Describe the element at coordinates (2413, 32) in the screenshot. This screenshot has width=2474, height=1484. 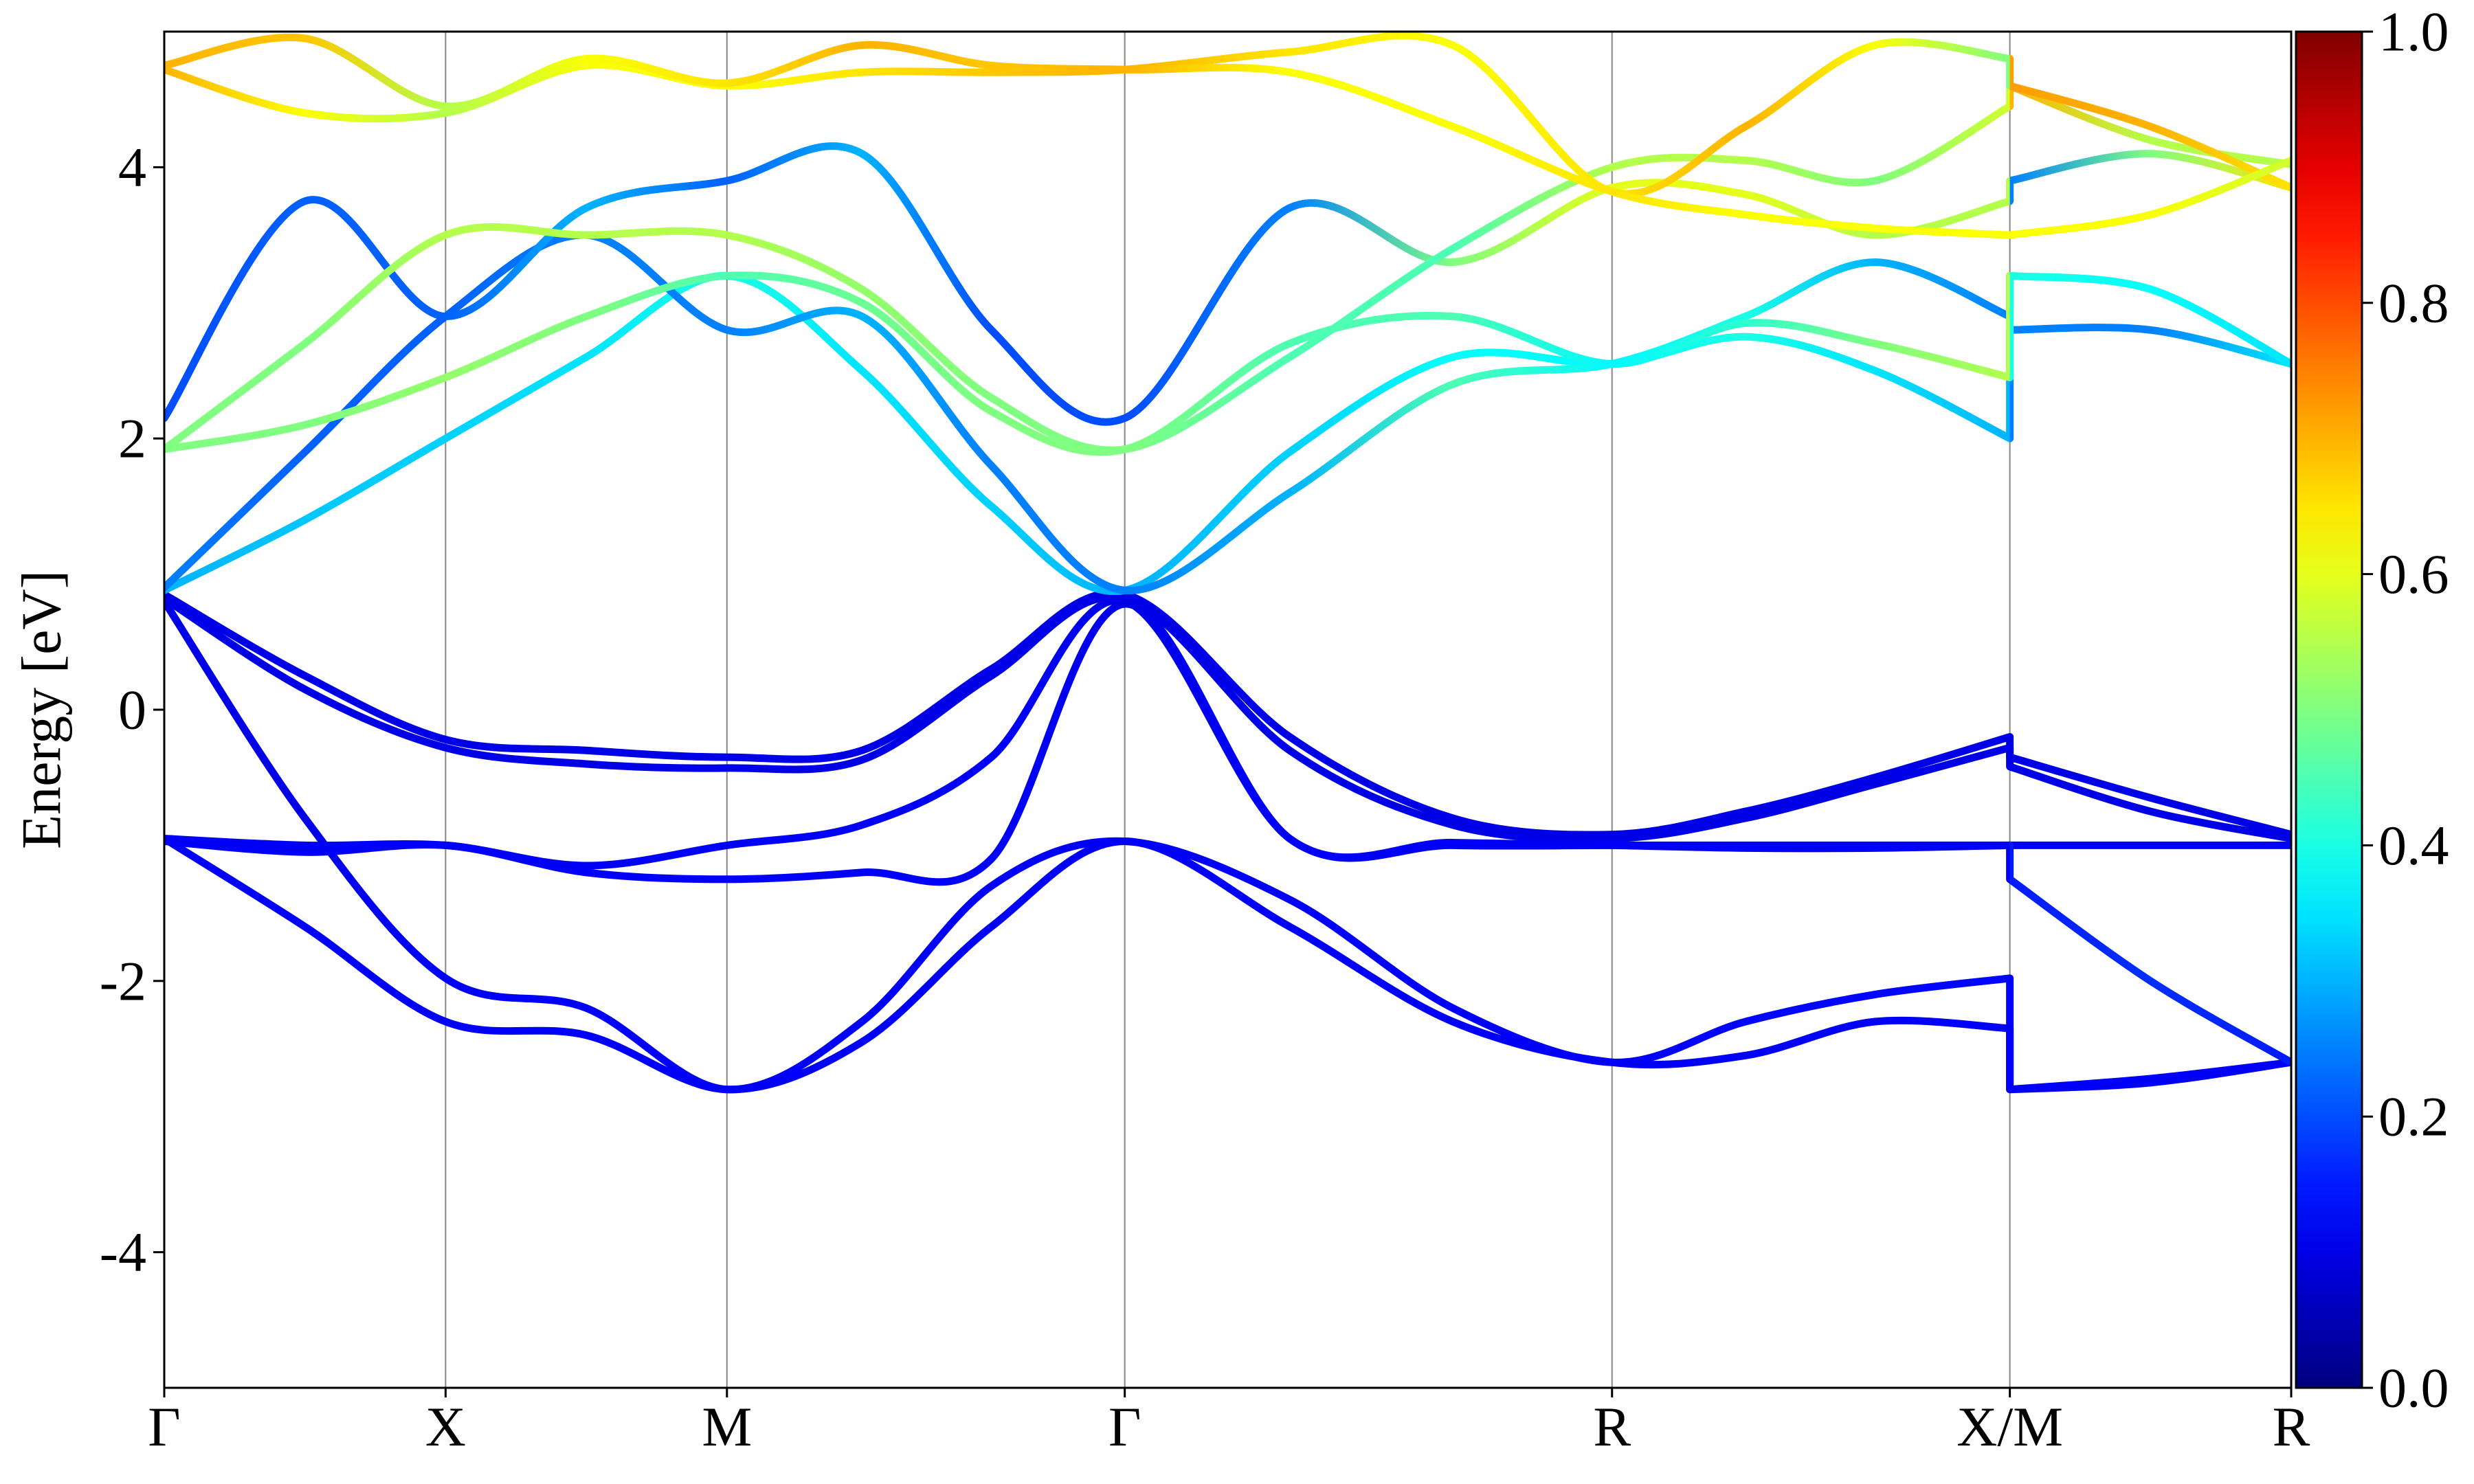
I see `colorbar-tick-label: 1.0` at that location.